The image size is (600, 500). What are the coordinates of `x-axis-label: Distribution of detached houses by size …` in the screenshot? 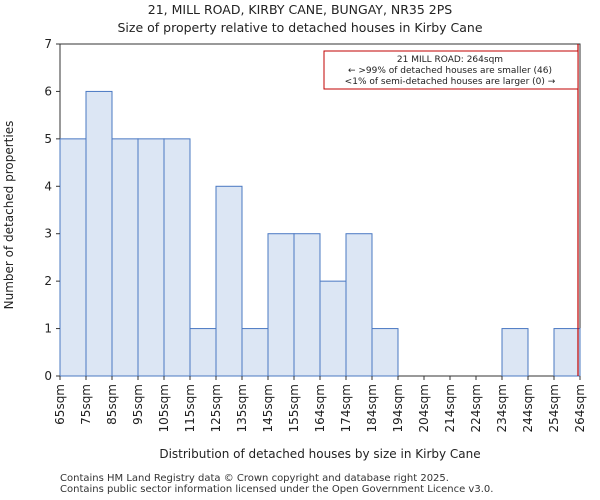 It's located at (319, 454).